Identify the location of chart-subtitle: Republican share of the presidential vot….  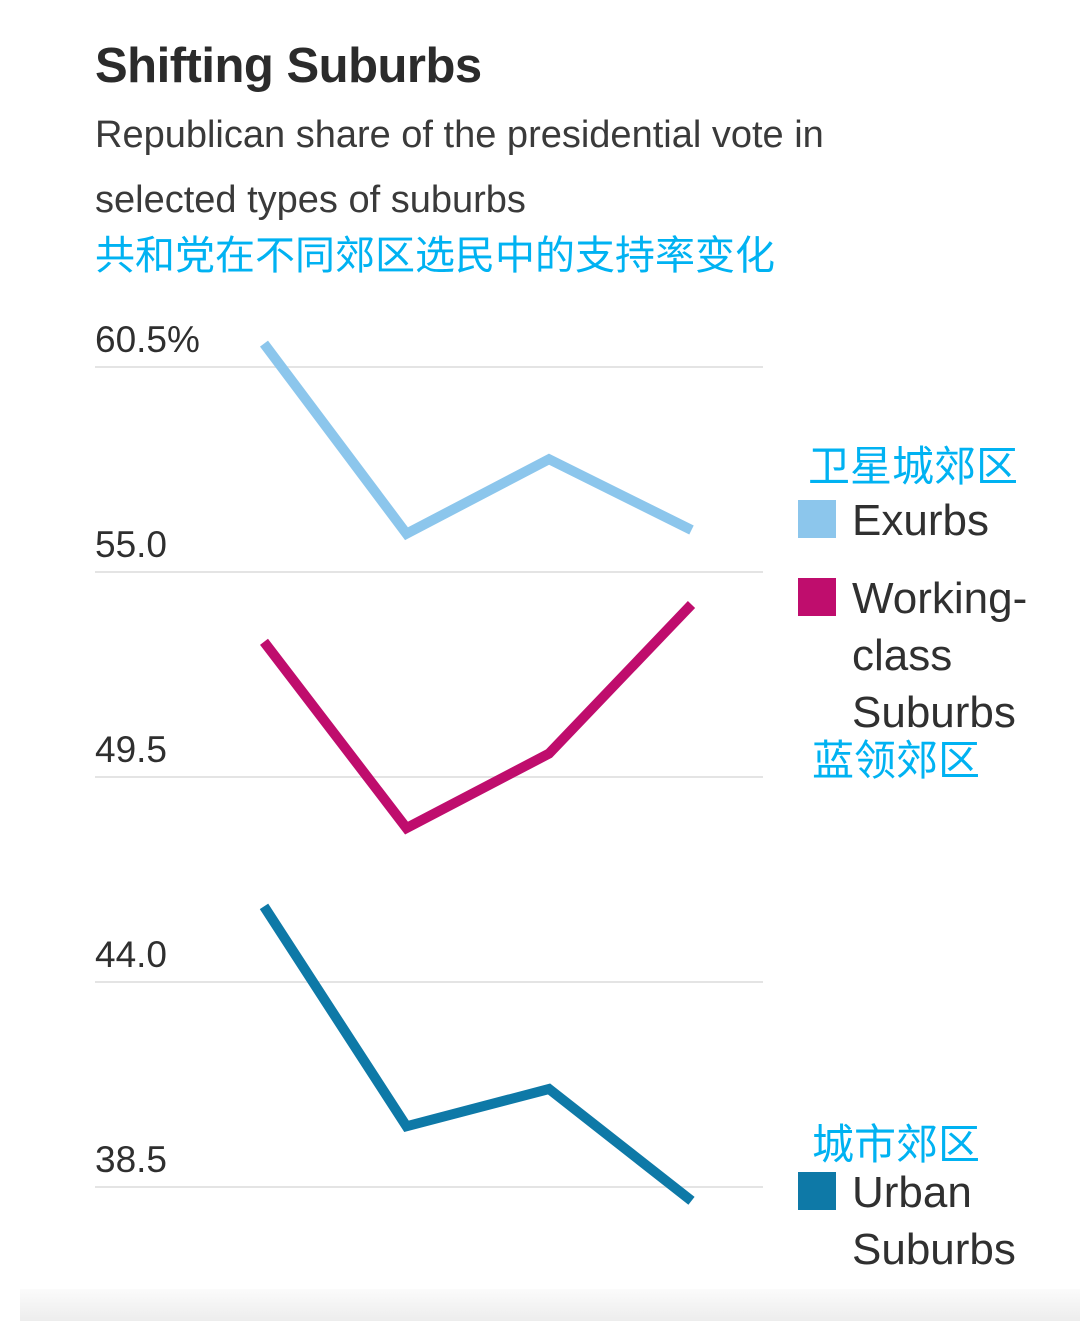
(459, 168).